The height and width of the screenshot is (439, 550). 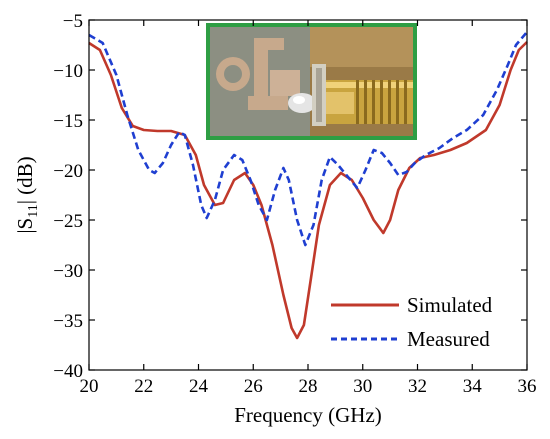 What do you see at coordinates (68, 221) in the screenshot?
I see `y-tick-label: −25` at bounding box center [68, 221].